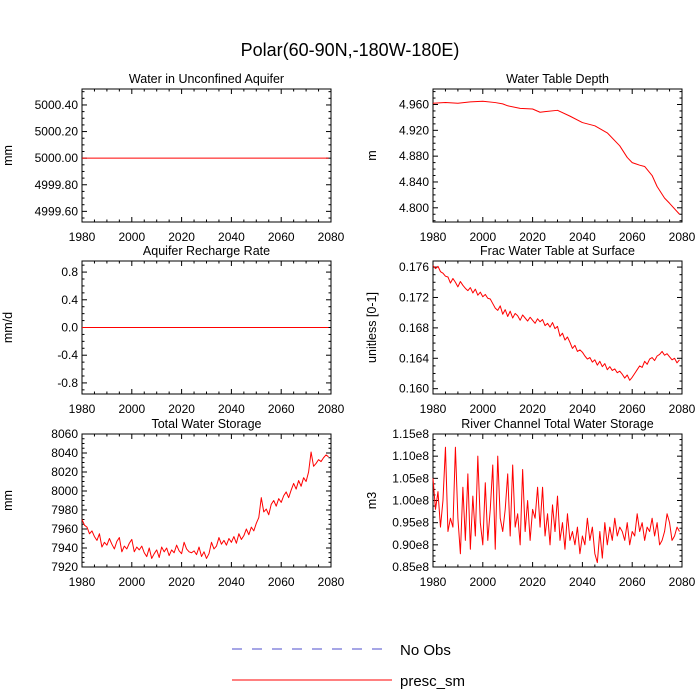 This screenshot has width=700, height=700. I want to click on y-axis-label: m3, so click(372, 500).